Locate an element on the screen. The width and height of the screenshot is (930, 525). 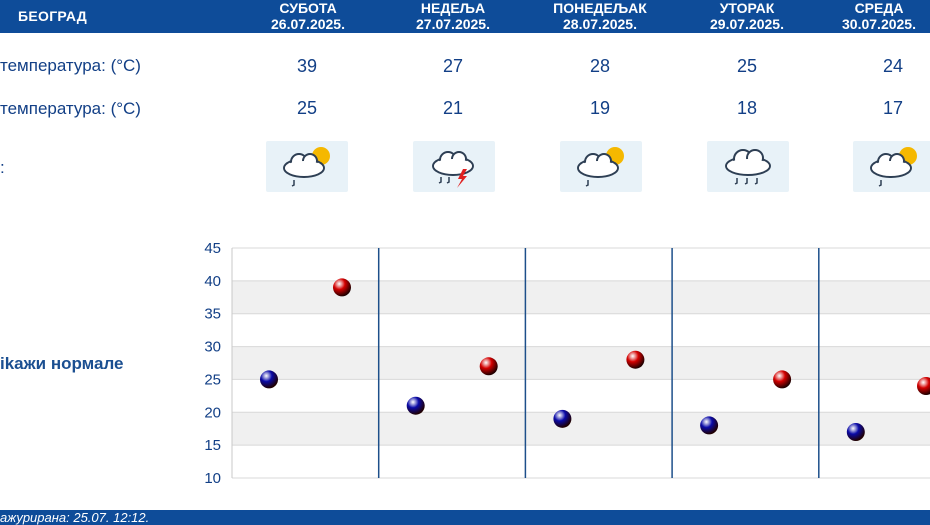
max-temp-value: 39 is located at coordinates (307, 66).